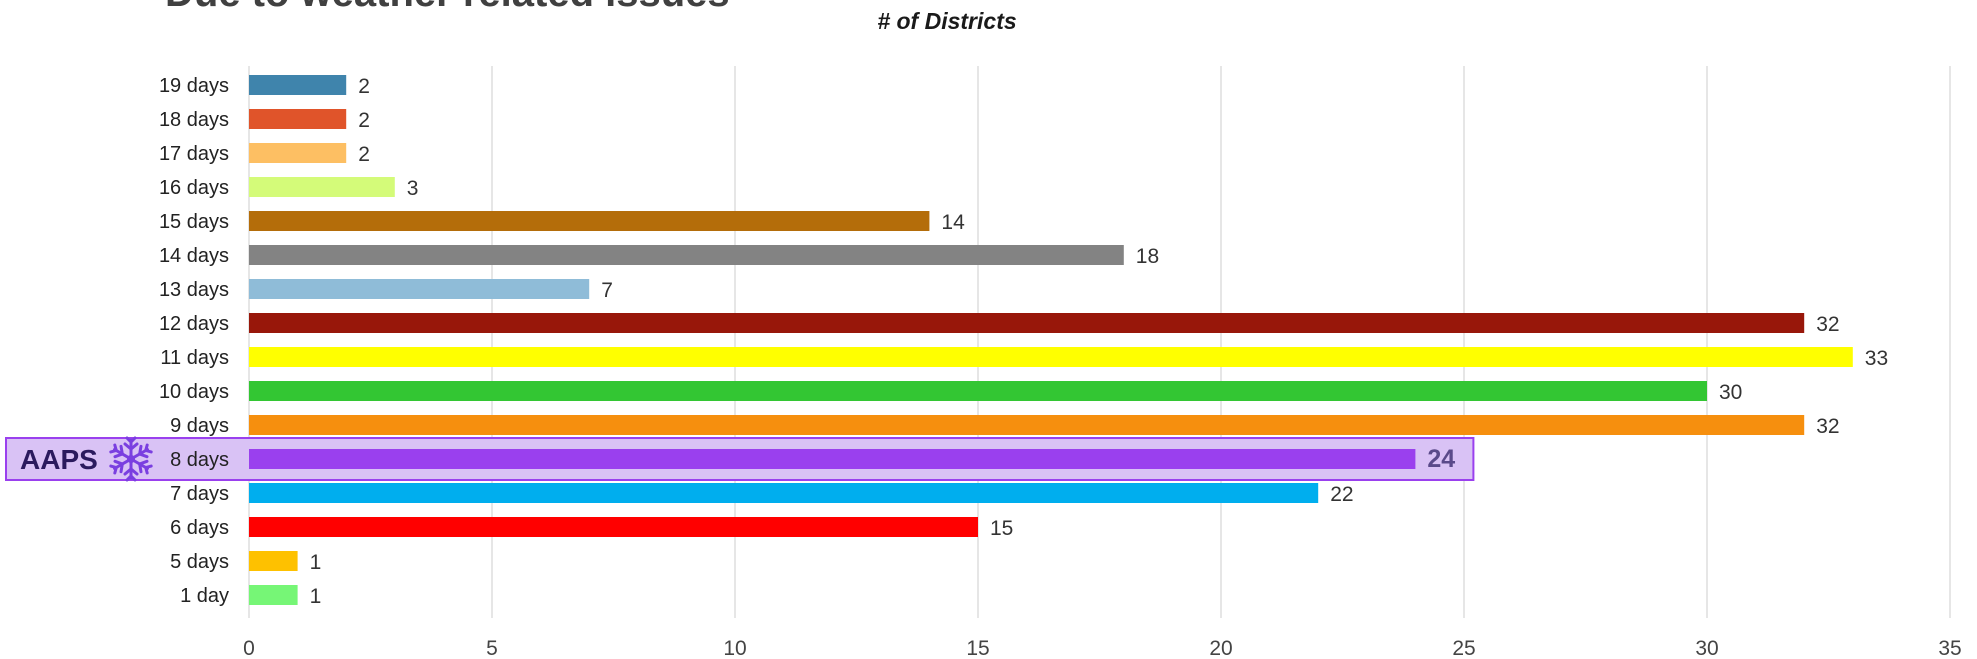 The height and width of the screenshot is (659, 1977). Describe the element at coordinates (492, 648) in the screenshot. I see `x-tick-label: 5` at that location.